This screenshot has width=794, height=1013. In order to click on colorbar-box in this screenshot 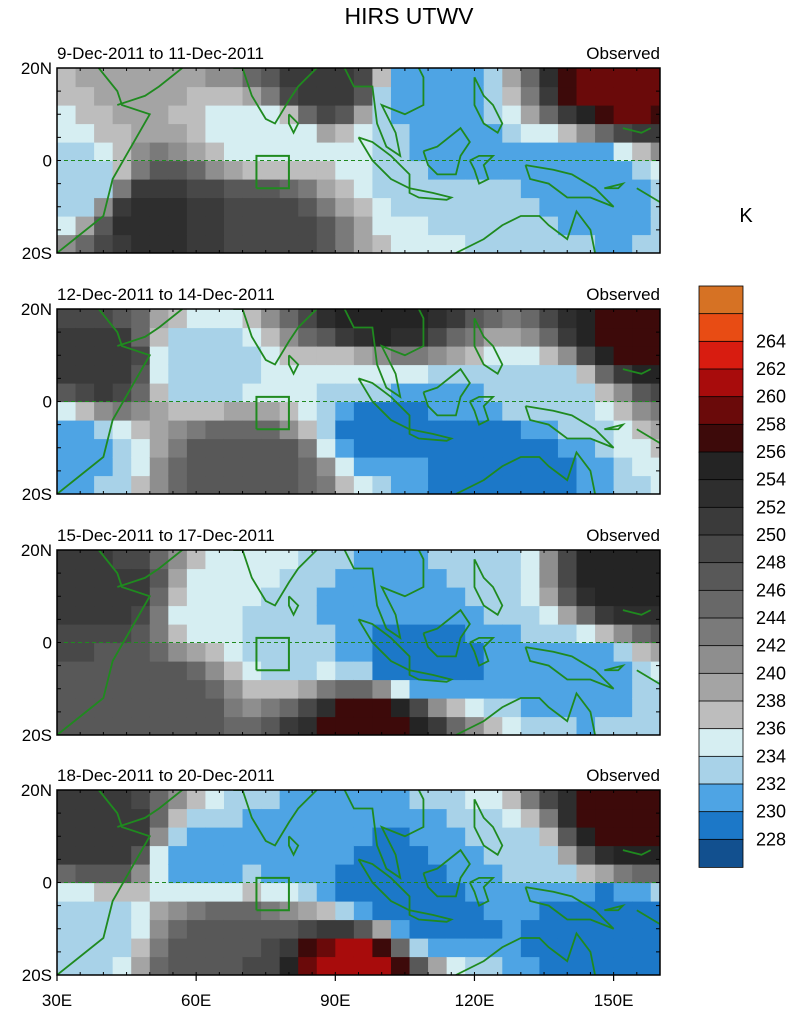, I will do `click(721, 355)`.